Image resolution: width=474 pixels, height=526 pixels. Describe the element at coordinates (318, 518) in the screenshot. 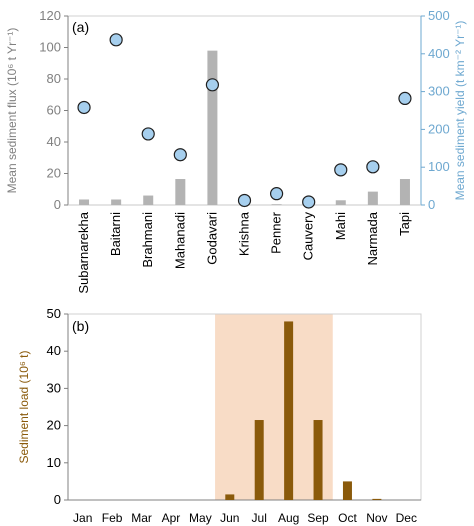

I see `panel-b-month-label: Sep` at that location.